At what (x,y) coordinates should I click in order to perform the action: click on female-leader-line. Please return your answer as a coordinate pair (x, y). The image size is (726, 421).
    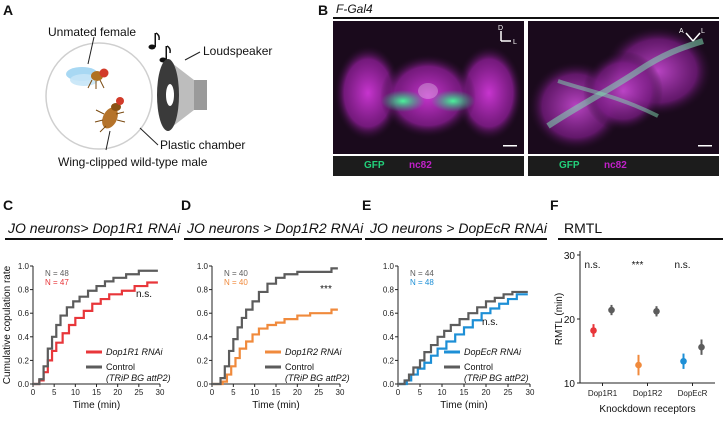
    Looking at the image, I should click on (91, 50).